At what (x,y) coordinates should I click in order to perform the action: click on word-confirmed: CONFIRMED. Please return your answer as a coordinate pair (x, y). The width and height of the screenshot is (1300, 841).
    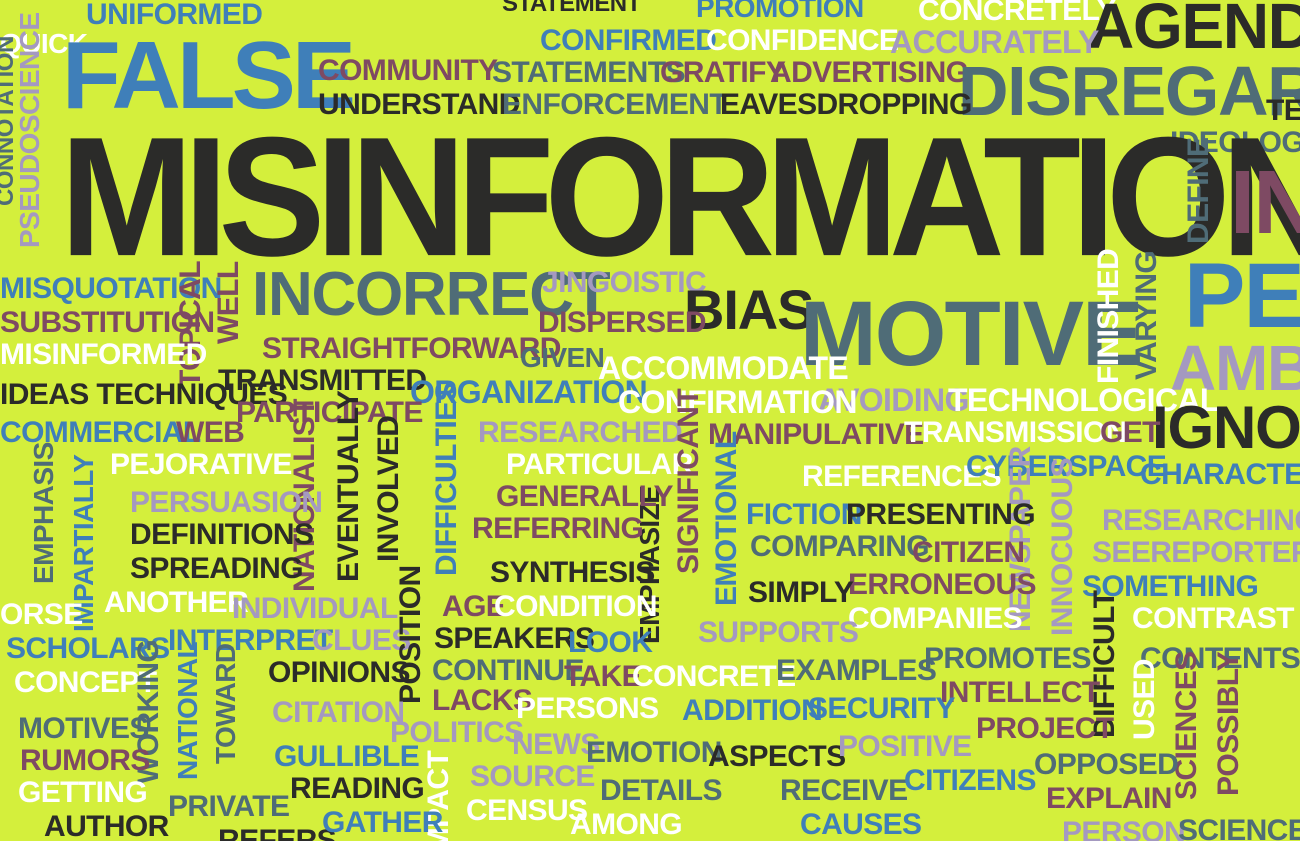
    Looking at the image, I should click on (628, 40).